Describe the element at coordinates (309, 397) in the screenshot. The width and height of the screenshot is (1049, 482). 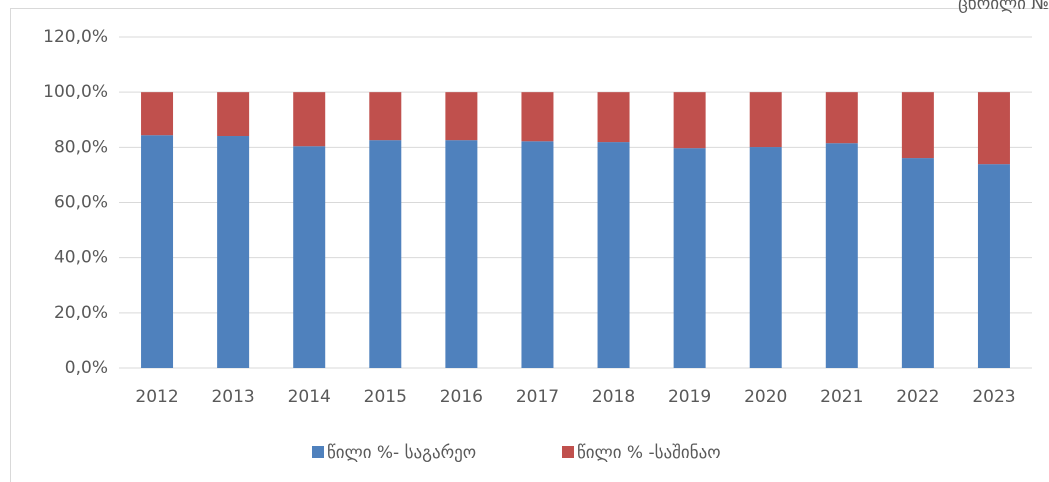
I see `x-tick-label: 2014` at that location.